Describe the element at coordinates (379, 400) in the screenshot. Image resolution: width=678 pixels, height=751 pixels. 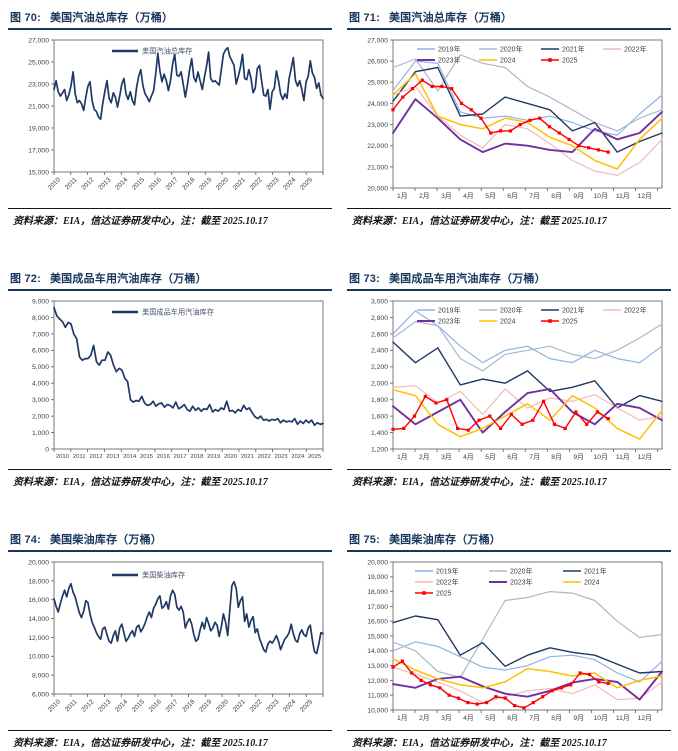
I see `svg-text: 1,800` at that location.